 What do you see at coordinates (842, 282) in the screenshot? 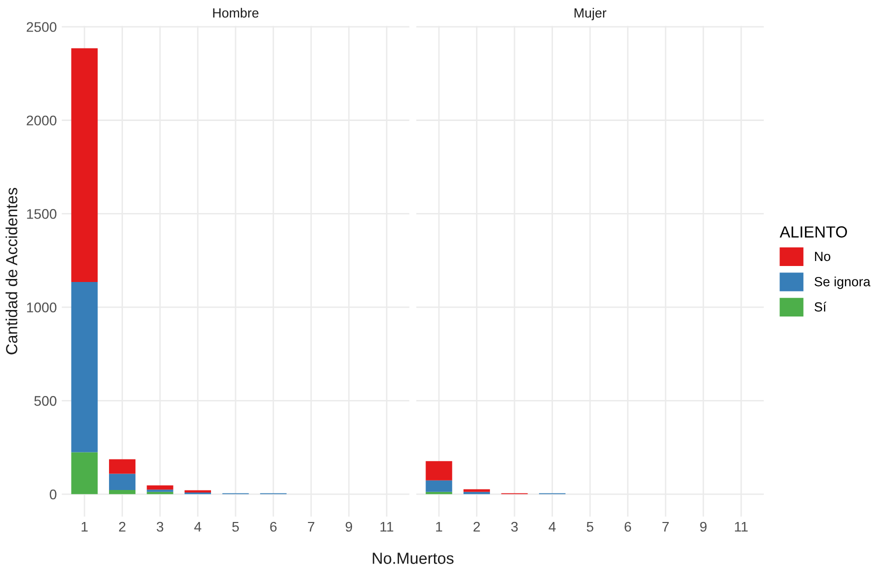
I see `legend-label: Se ignora` at bounding box center [842, 282].